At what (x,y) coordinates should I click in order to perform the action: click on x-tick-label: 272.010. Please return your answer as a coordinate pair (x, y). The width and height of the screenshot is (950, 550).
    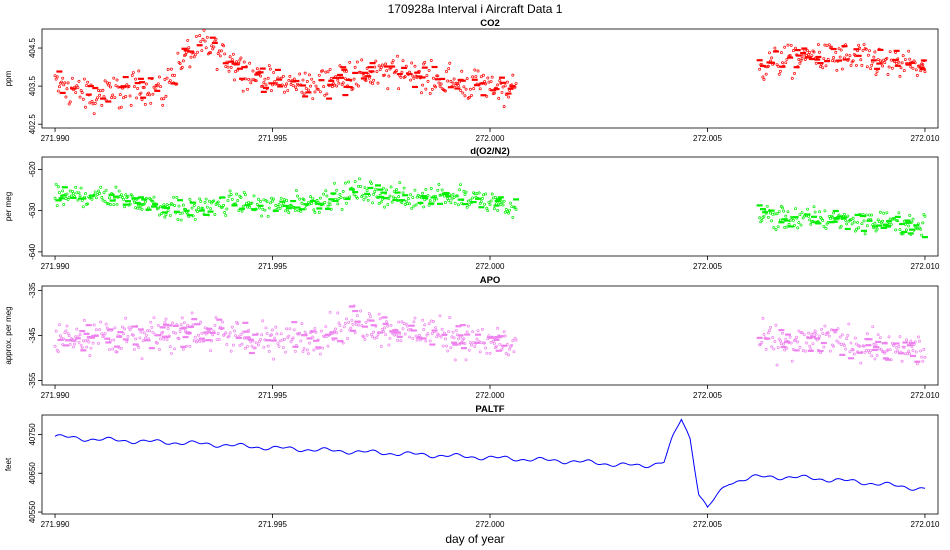
    Looking at the image, I should click on (924, 138).